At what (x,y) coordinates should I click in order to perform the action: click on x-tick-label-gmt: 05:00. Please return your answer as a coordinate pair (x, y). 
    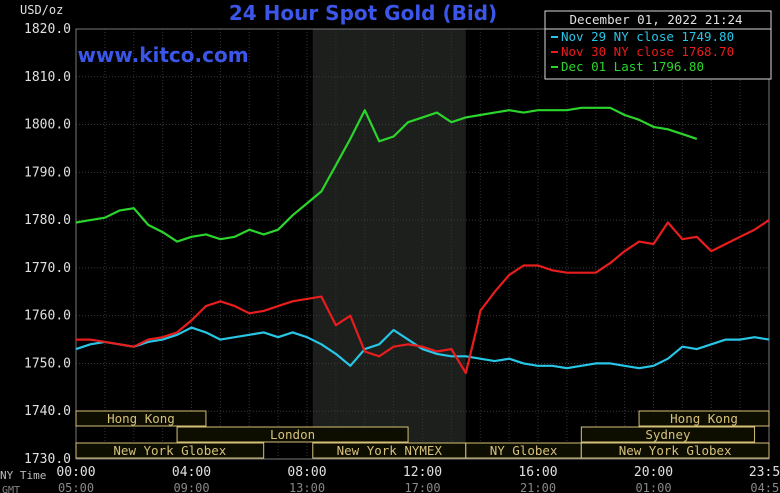
    Looking at the image, I should click on (76, 487).